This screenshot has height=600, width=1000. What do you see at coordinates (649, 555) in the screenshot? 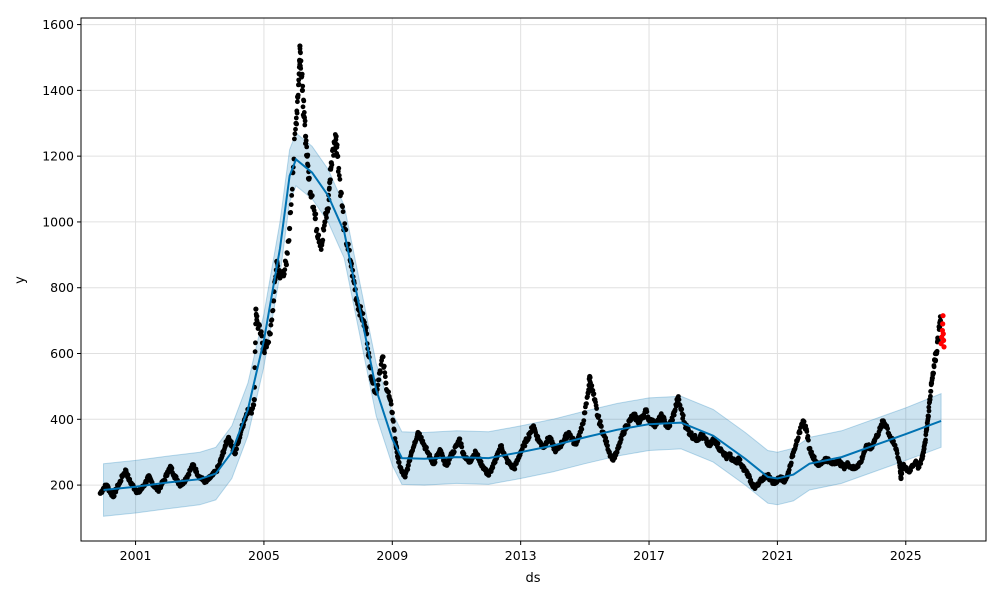
I see `x-tick-label: 2017` at bounding box center [649, 555].